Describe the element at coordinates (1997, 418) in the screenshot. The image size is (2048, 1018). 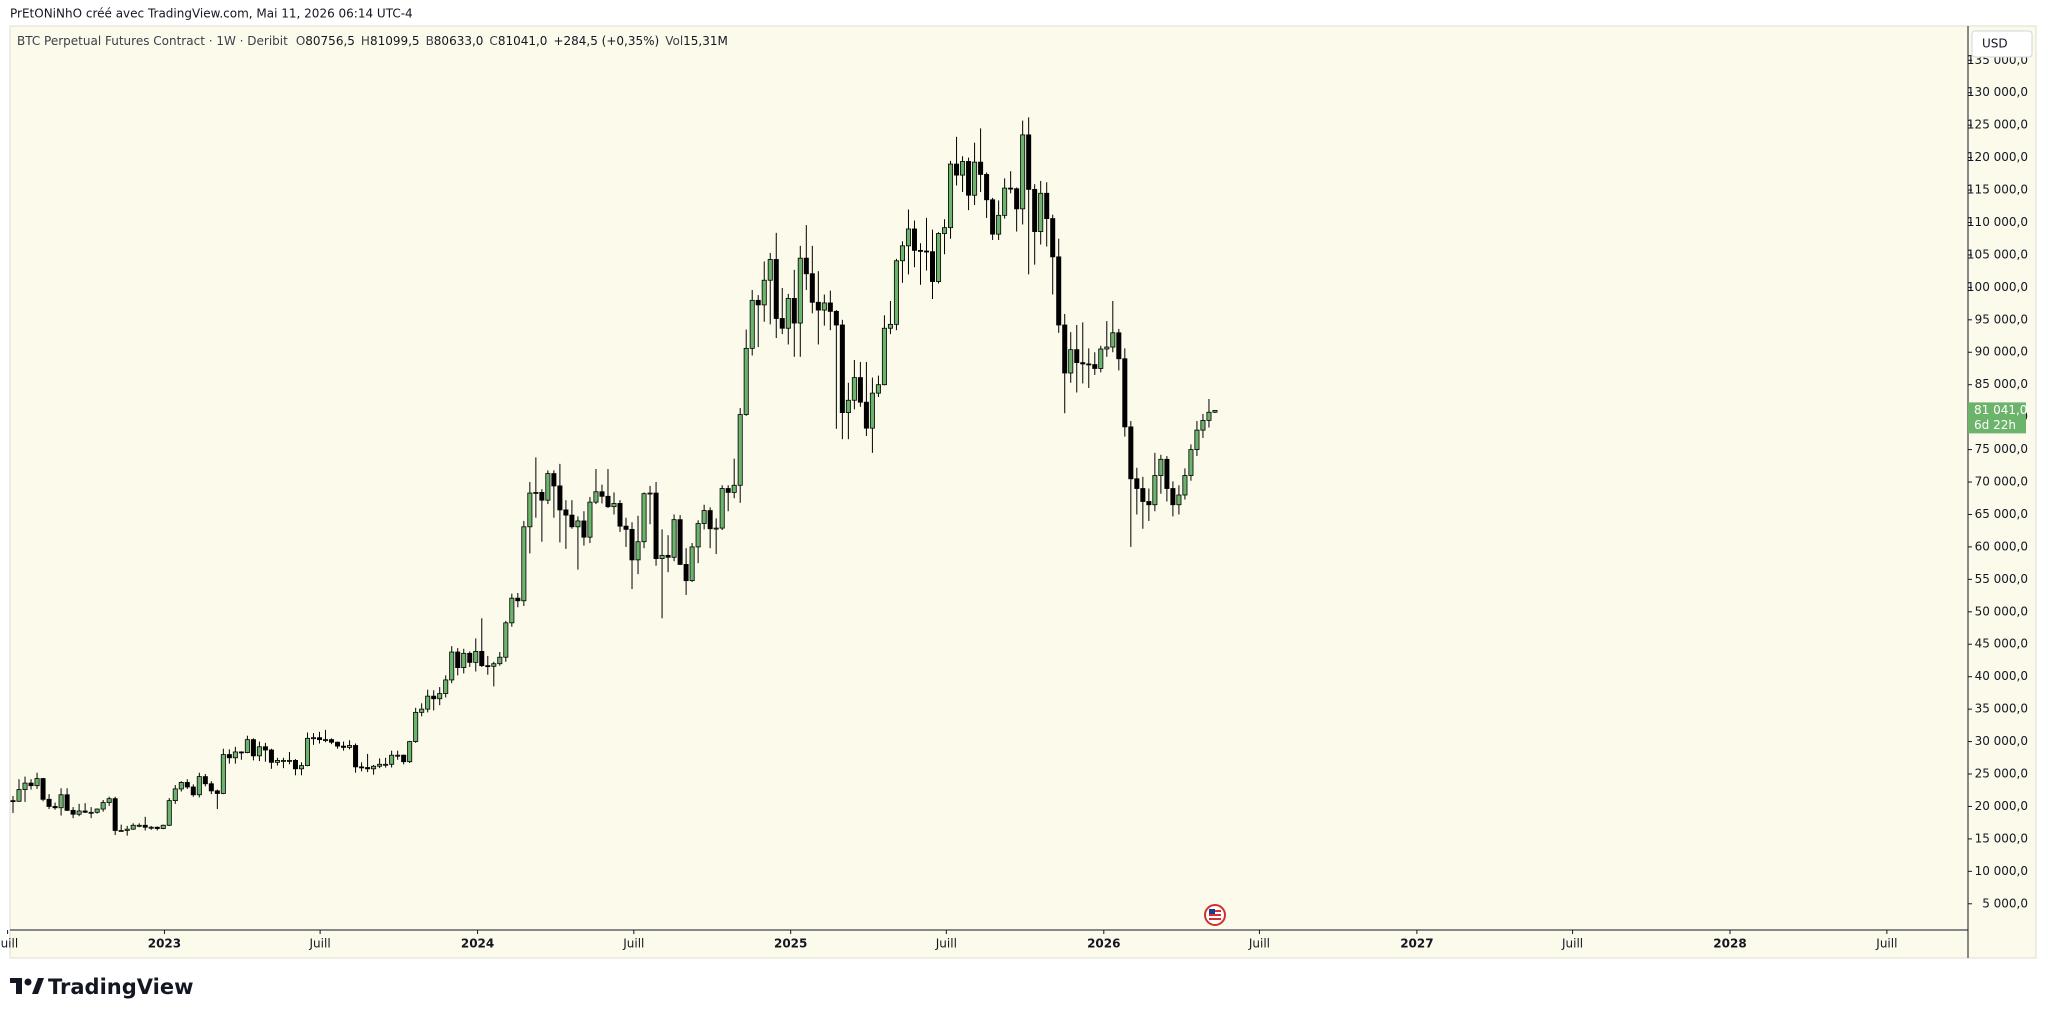
I see `last-price-box` at that location.